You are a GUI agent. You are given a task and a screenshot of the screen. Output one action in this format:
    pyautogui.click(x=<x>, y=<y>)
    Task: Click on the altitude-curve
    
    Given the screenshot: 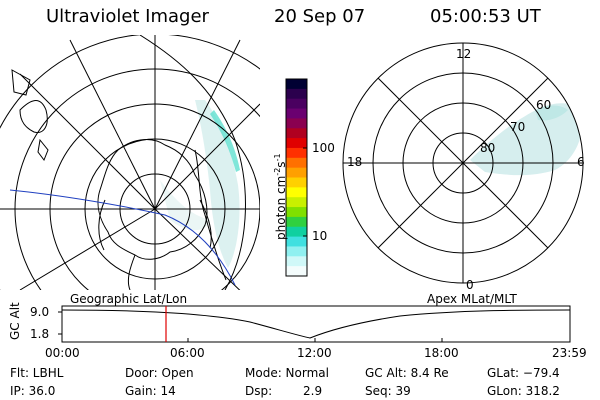 What is the action you would take?
    pyautogui.click(x=316, y=324)
    